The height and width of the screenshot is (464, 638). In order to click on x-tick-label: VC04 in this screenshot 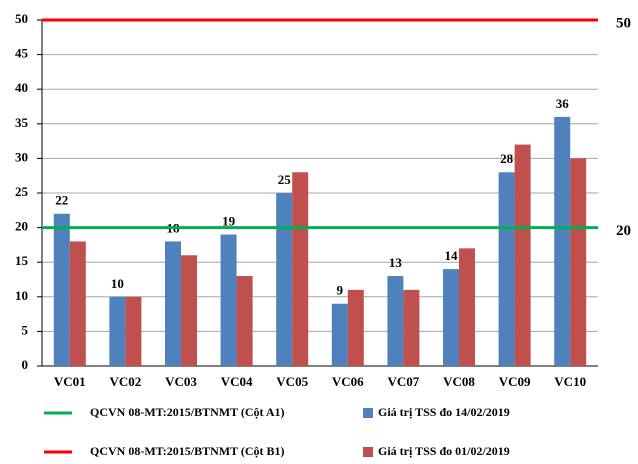, I will do `click(237, 381)`.